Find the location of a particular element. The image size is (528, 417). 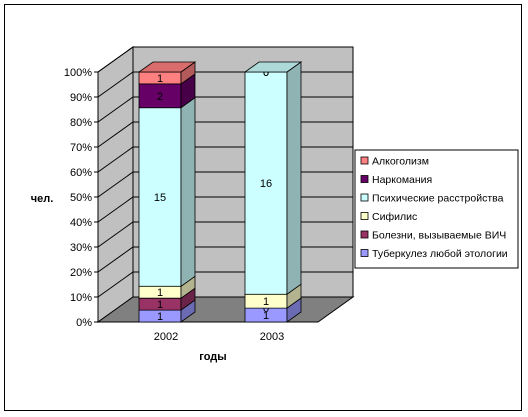

legend-label: Сифилис is located at coordinates (394, 217).